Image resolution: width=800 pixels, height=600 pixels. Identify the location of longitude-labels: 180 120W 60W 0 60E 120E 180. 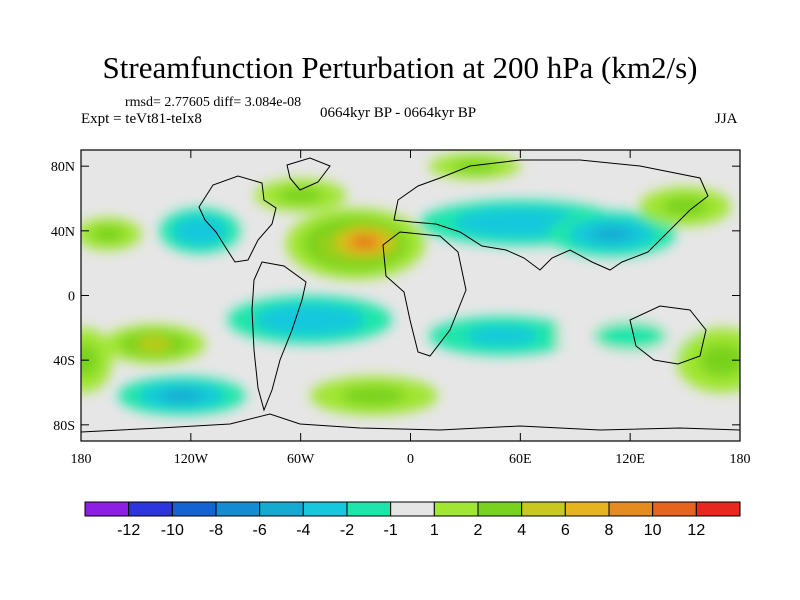
(411, 459).